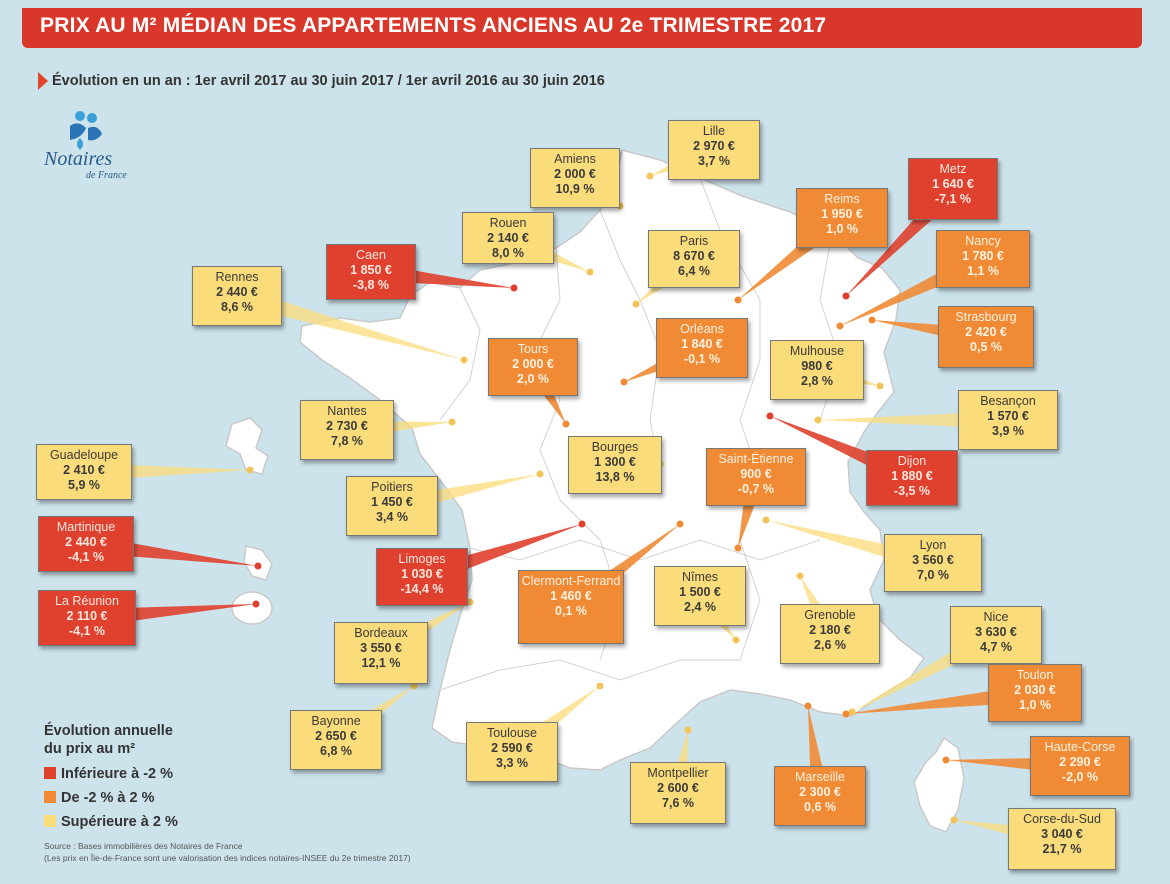 This screenshot has height=884, width=1170. I want to click on city-price: 2 590 €, so click(512, 748).